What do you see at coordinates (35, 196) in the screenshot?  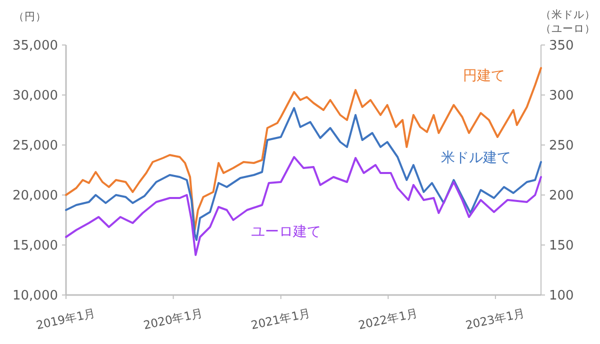 I see `y-tick-label: 20,000` at bounding box center [35, 196].